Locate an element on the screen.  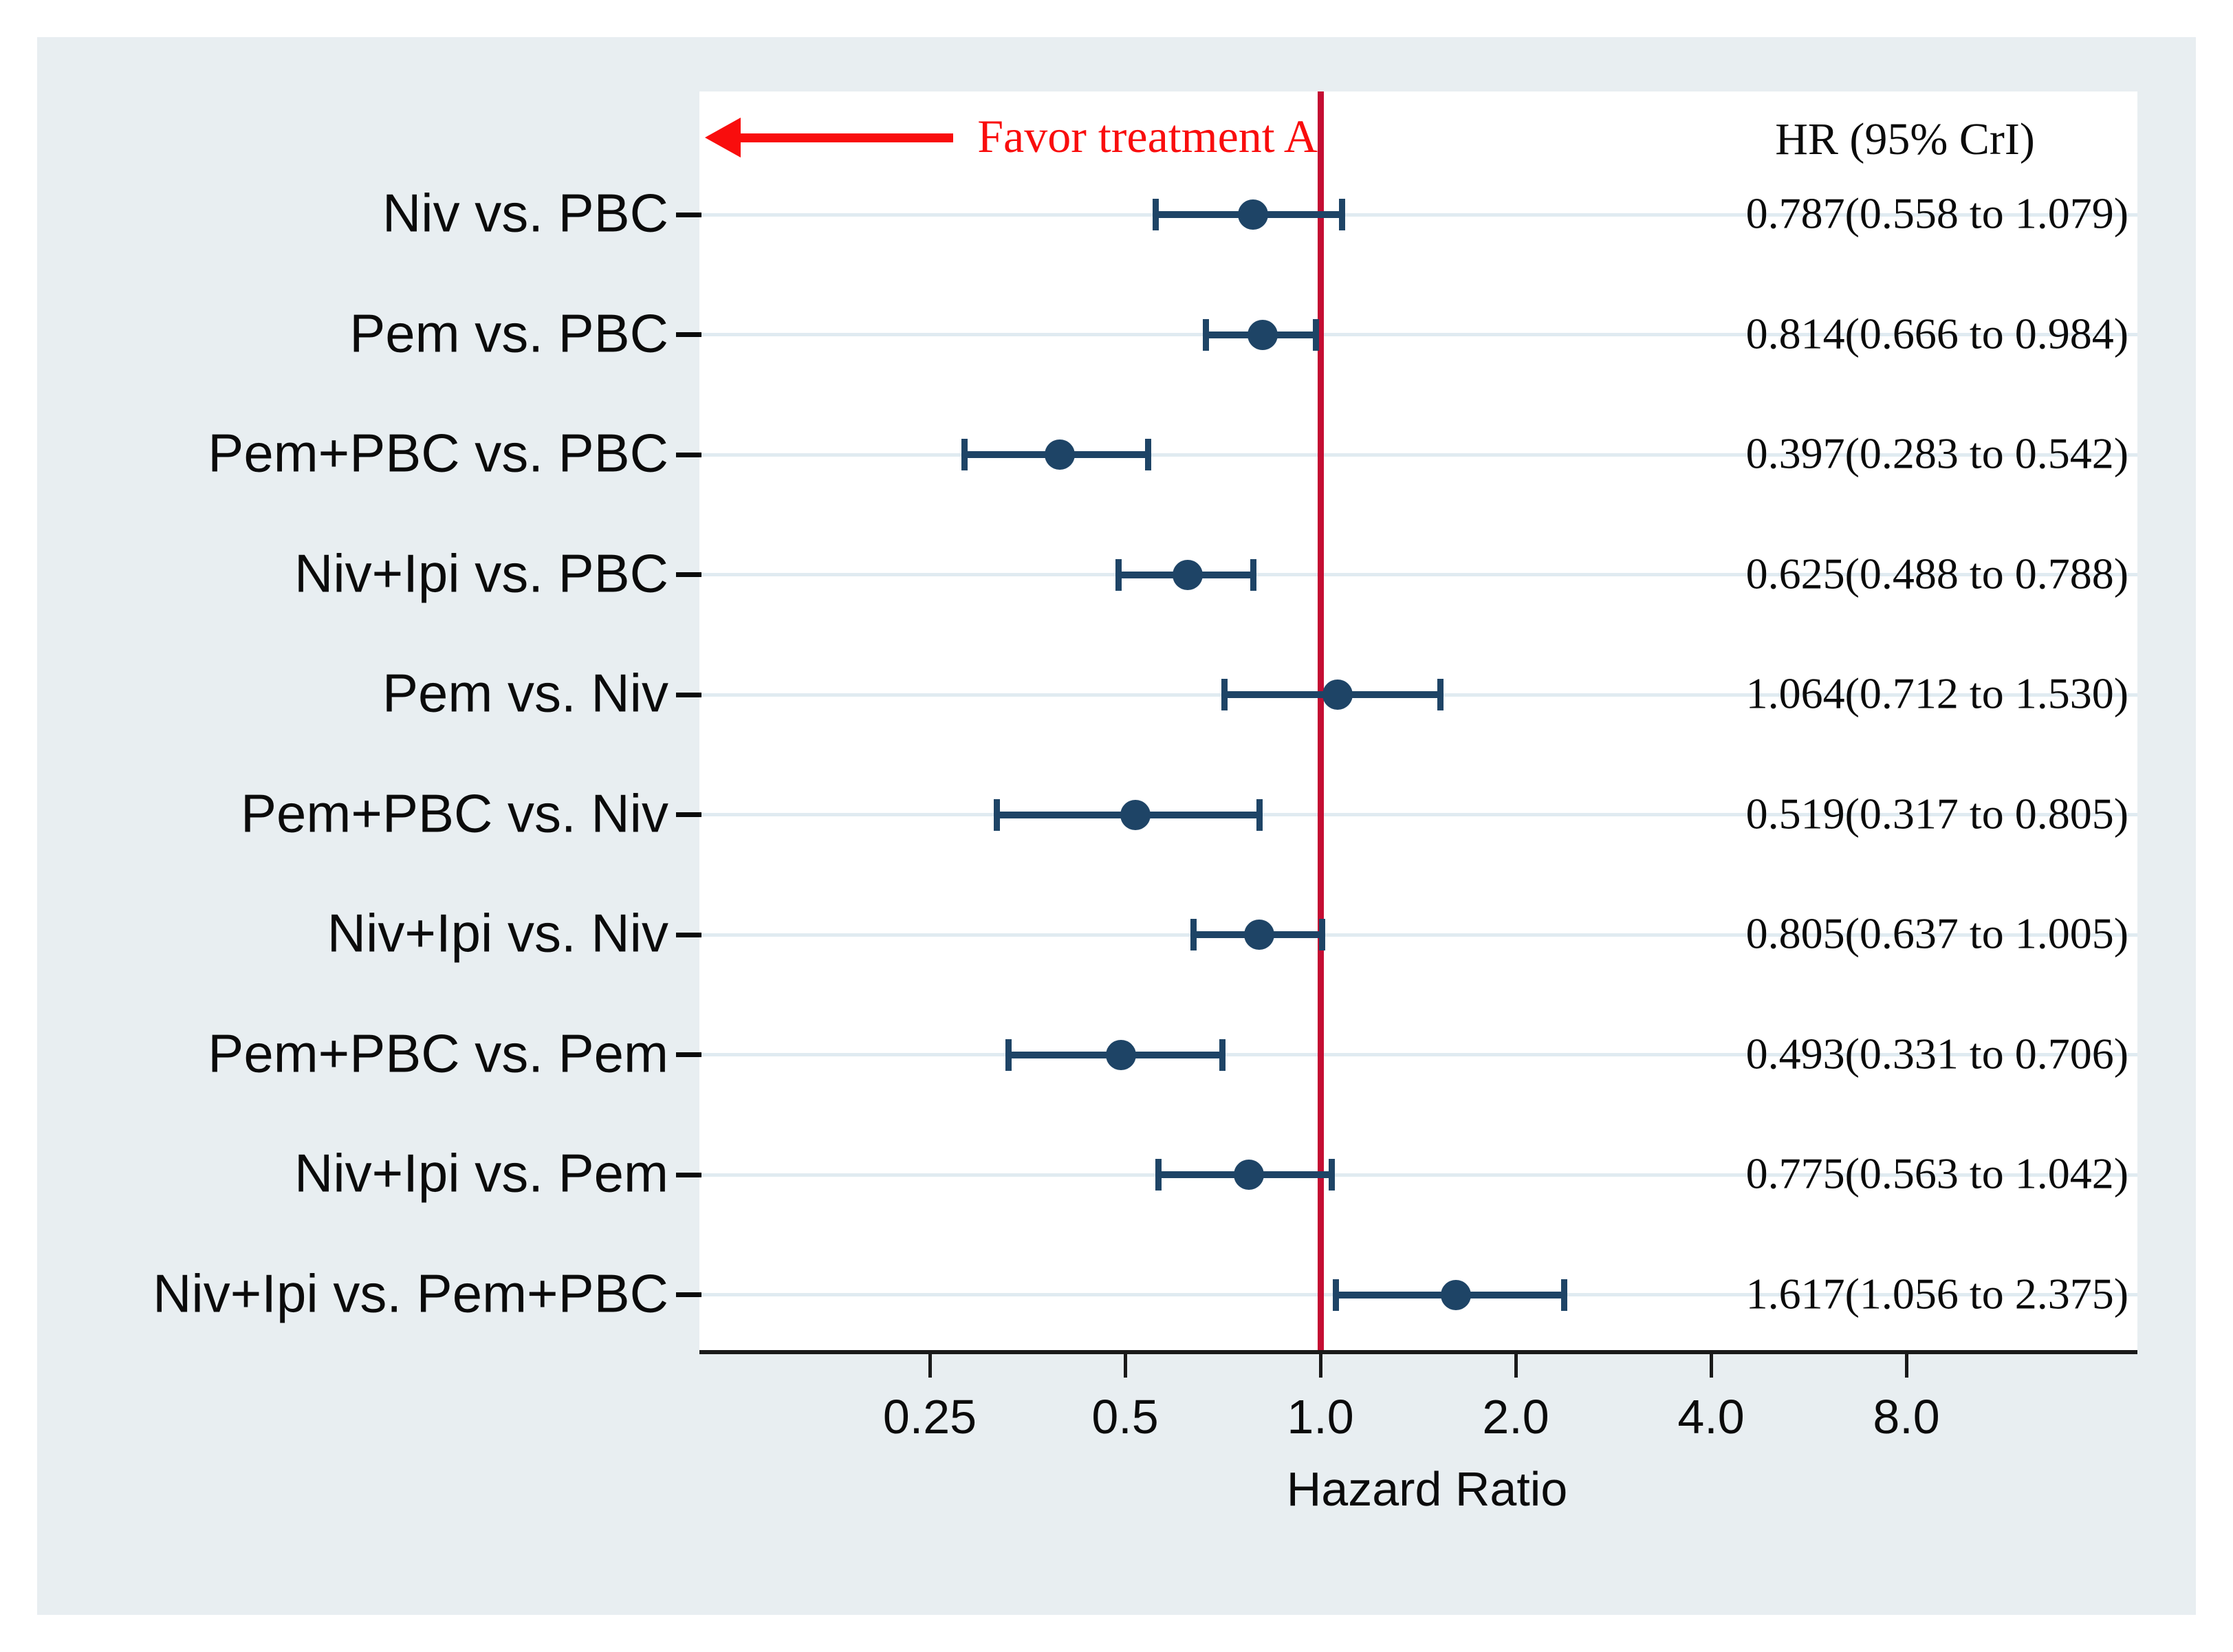
hr-value: 0.397(0.283 to 0.542) is located at coordinates (1936, 453).